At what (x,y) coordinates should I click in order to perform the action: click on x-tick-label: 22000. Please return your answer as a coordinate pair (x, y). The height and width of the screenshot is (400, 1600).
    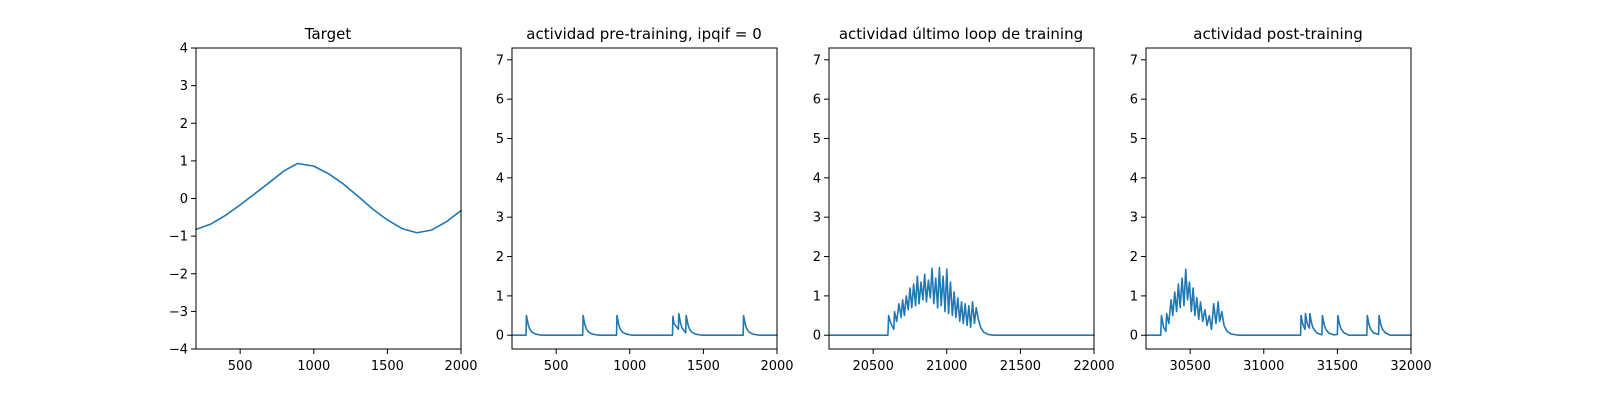
    Looking at the image, I should click on (1093, 366).